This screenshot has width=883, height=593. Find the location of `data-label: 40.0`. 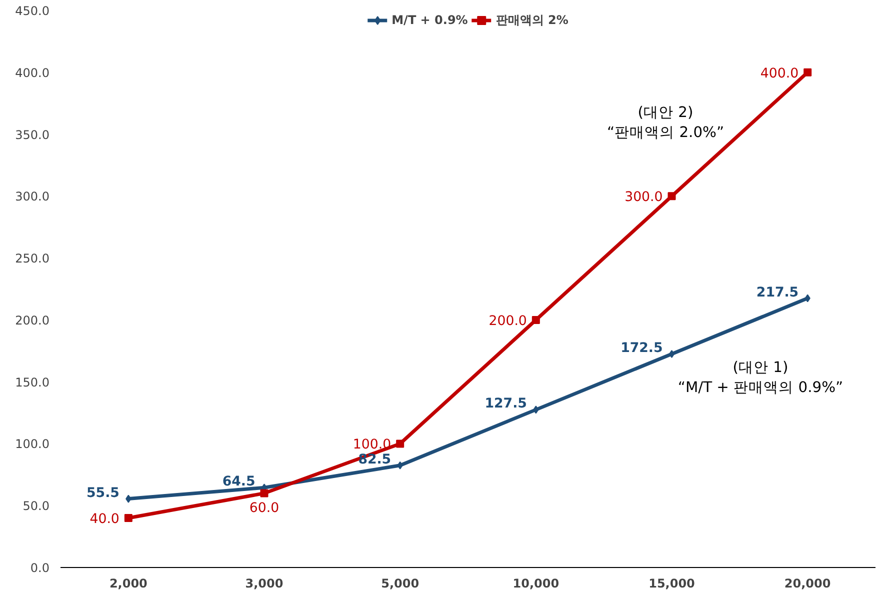

data-label: 40.0 is located at coordinates (105, 519).